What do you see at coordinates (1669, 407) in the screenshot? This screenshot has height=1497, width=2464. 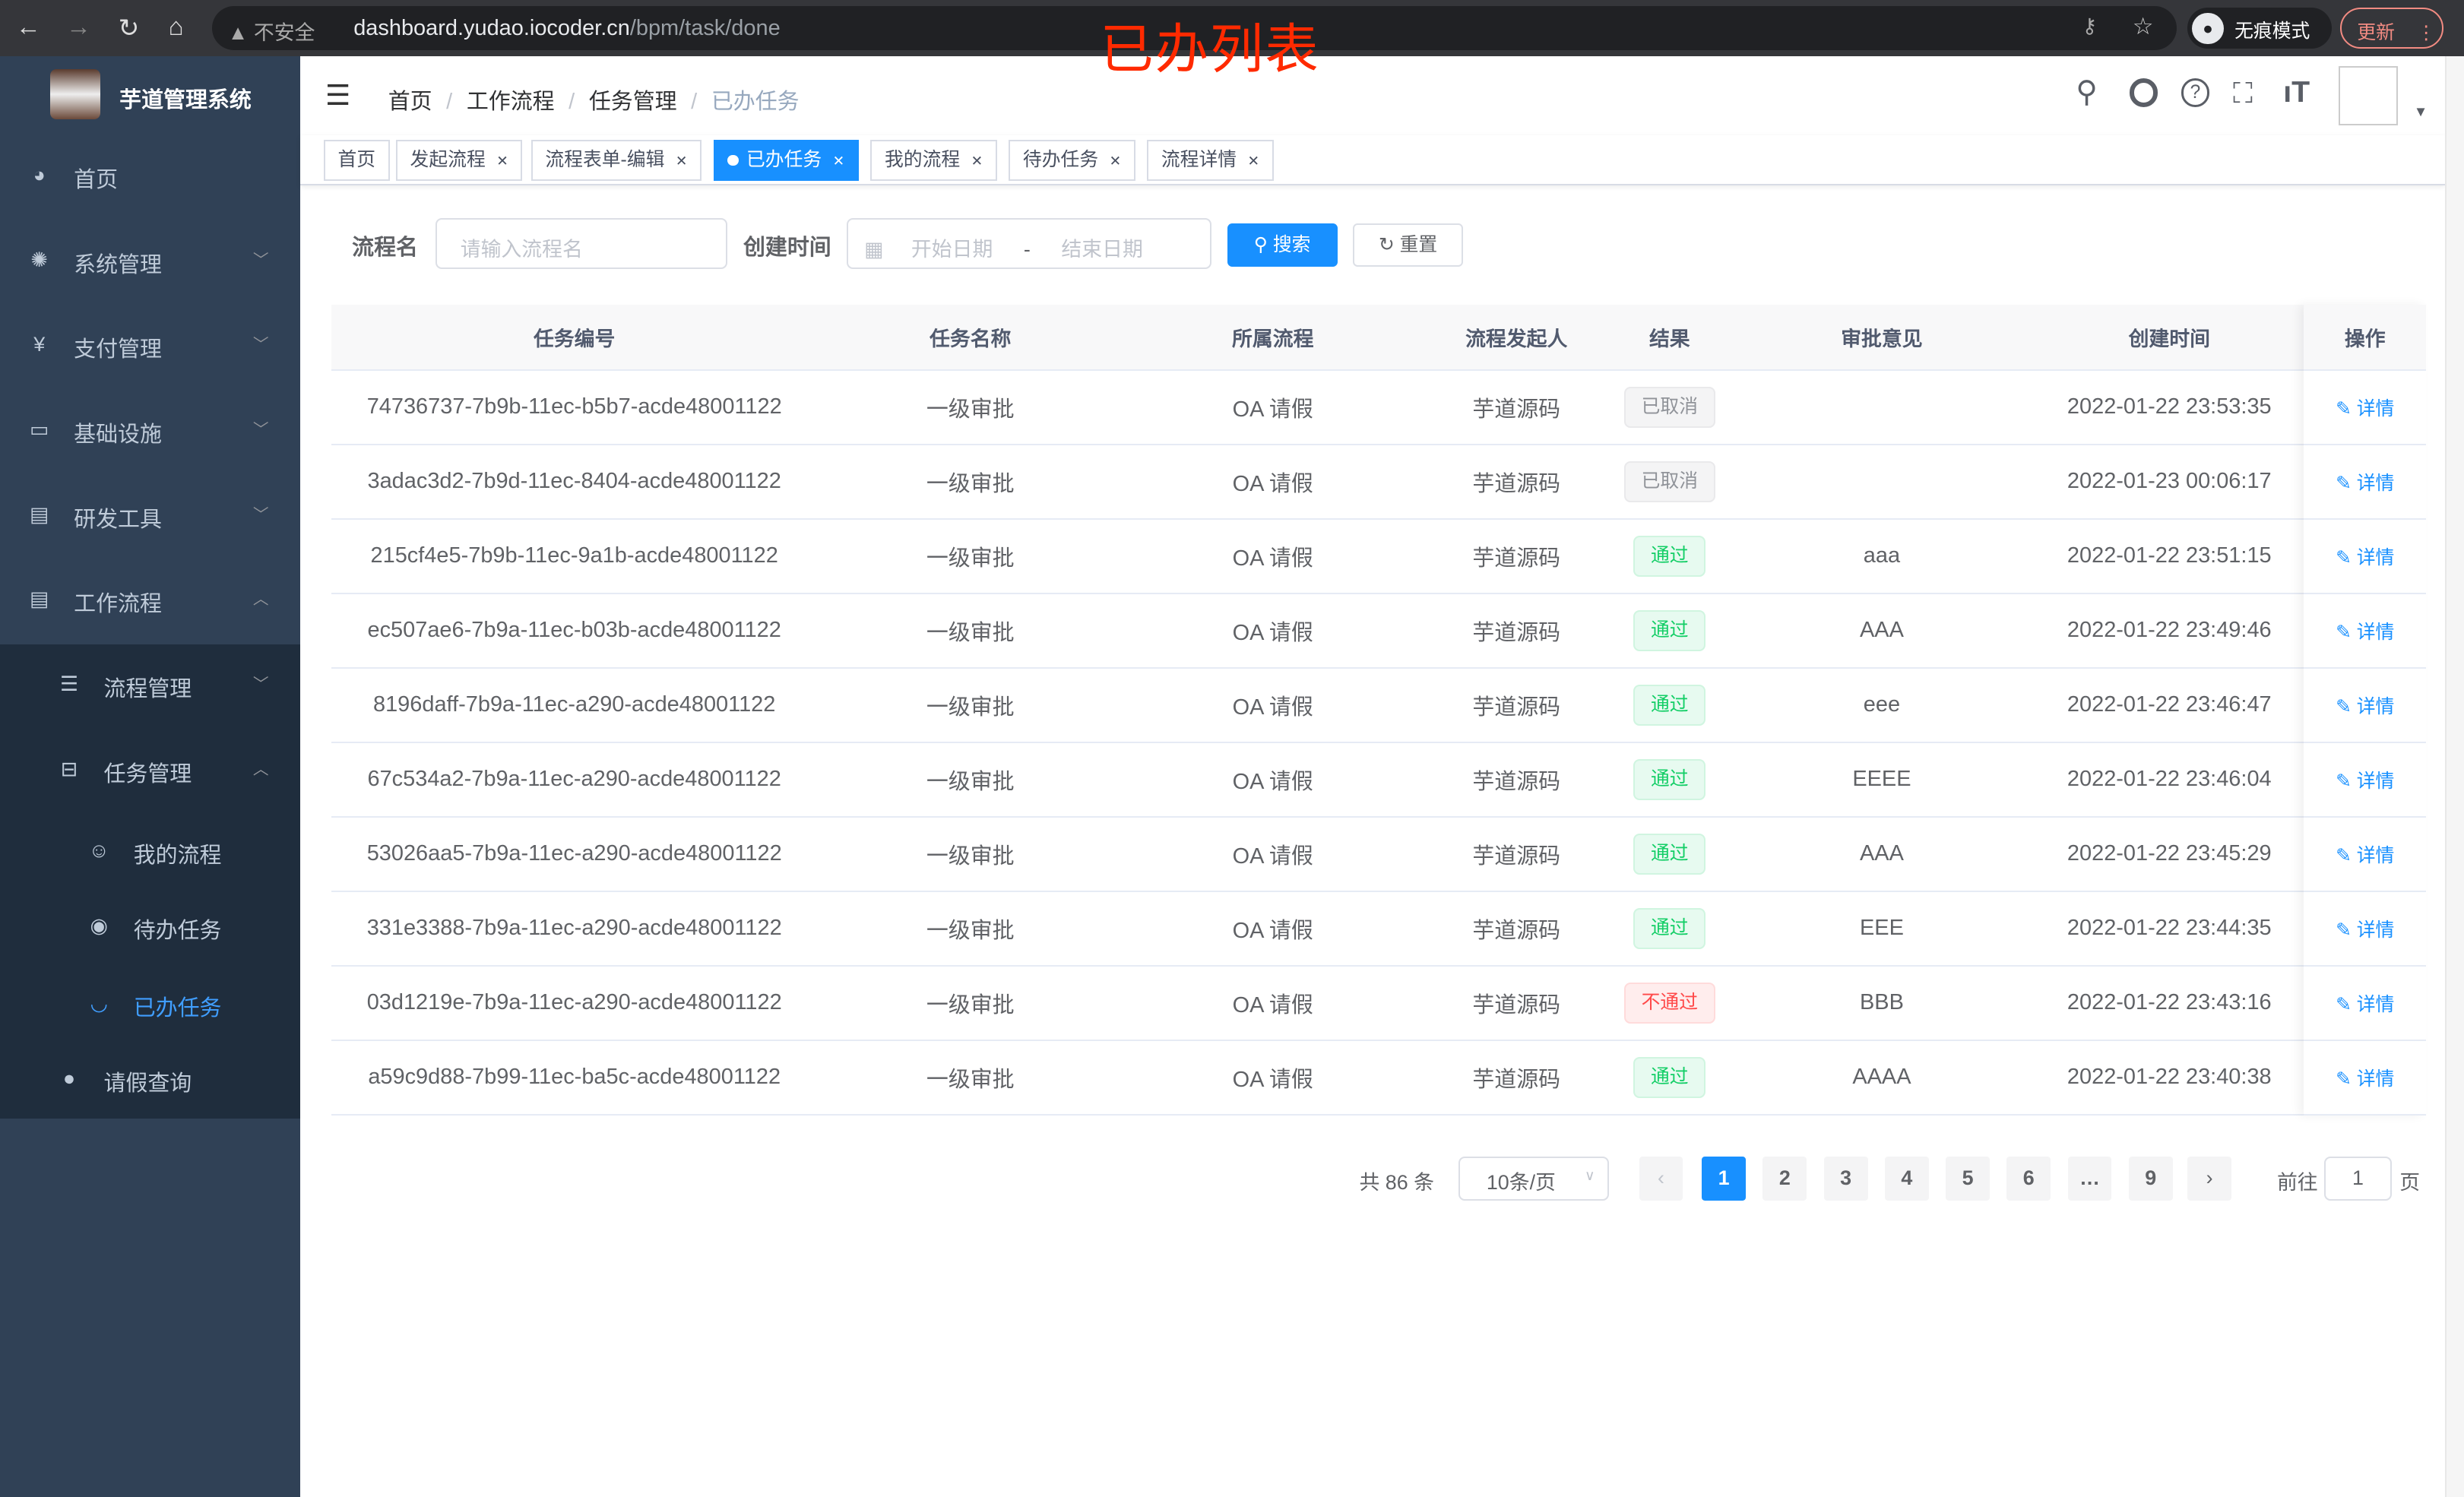 I see `table-cell: 已取消` at bounding box center [1669, 407].